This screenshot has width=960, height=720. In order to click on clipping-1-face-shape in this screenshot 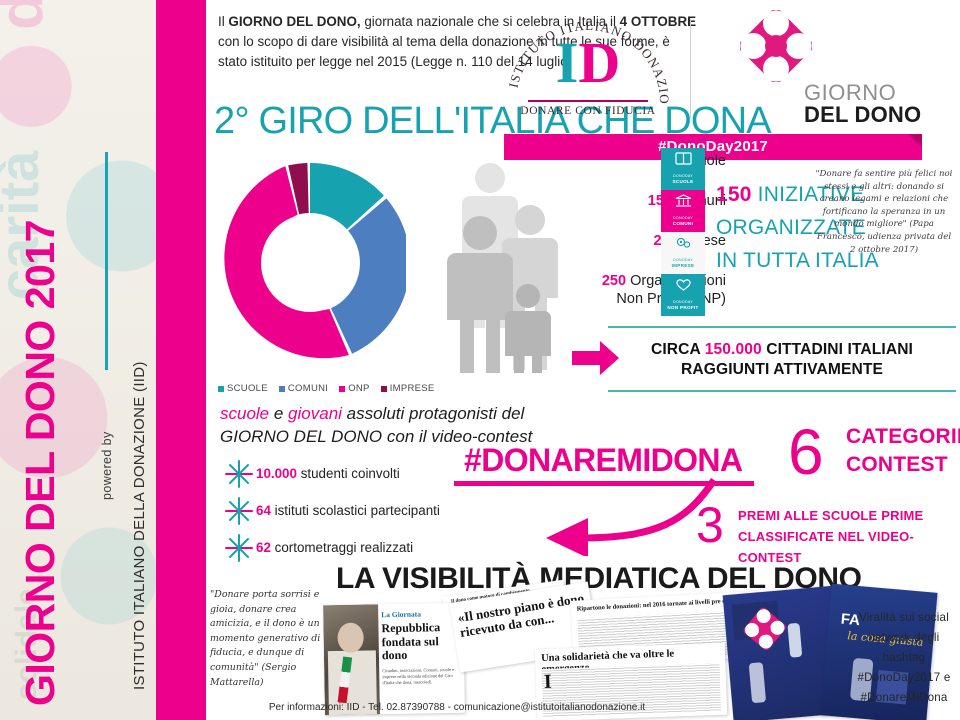, I will do `click(350, 637)`.